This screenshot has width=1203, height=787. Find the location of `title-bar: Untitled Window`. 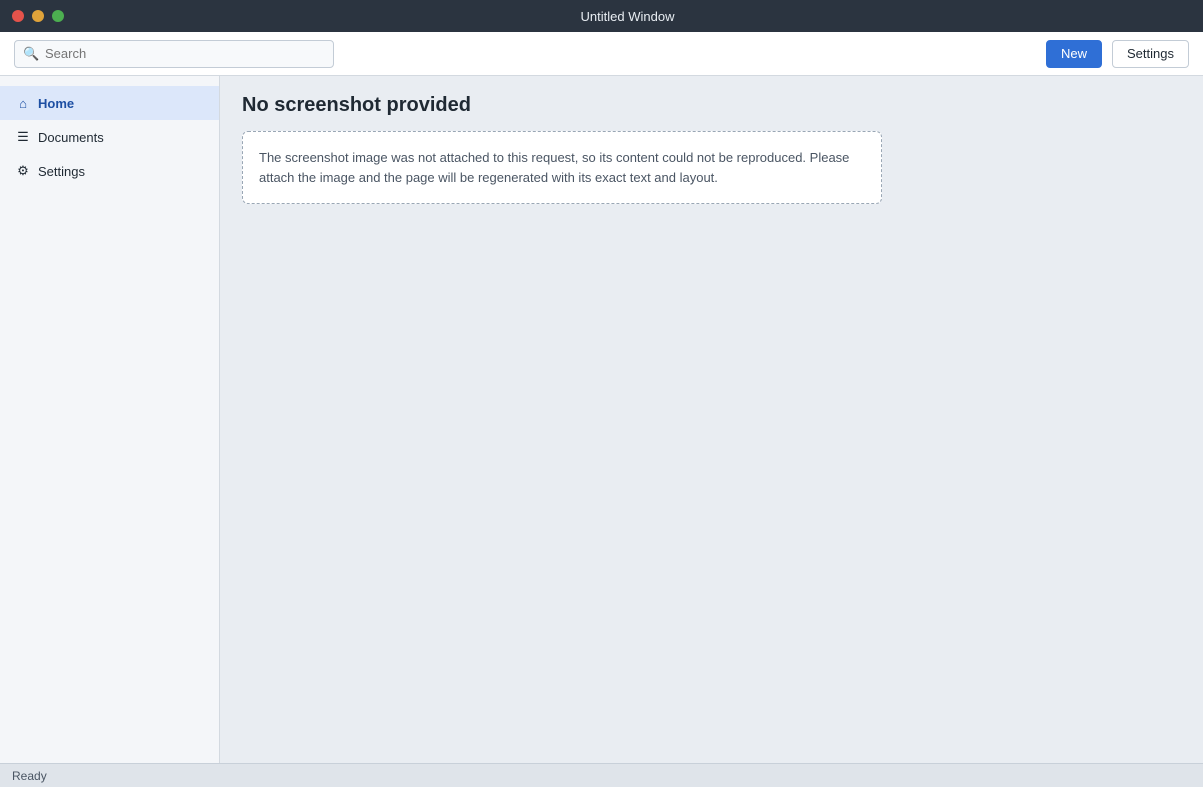

title-bar: Untitled Window is located at coordinates (601, 16).